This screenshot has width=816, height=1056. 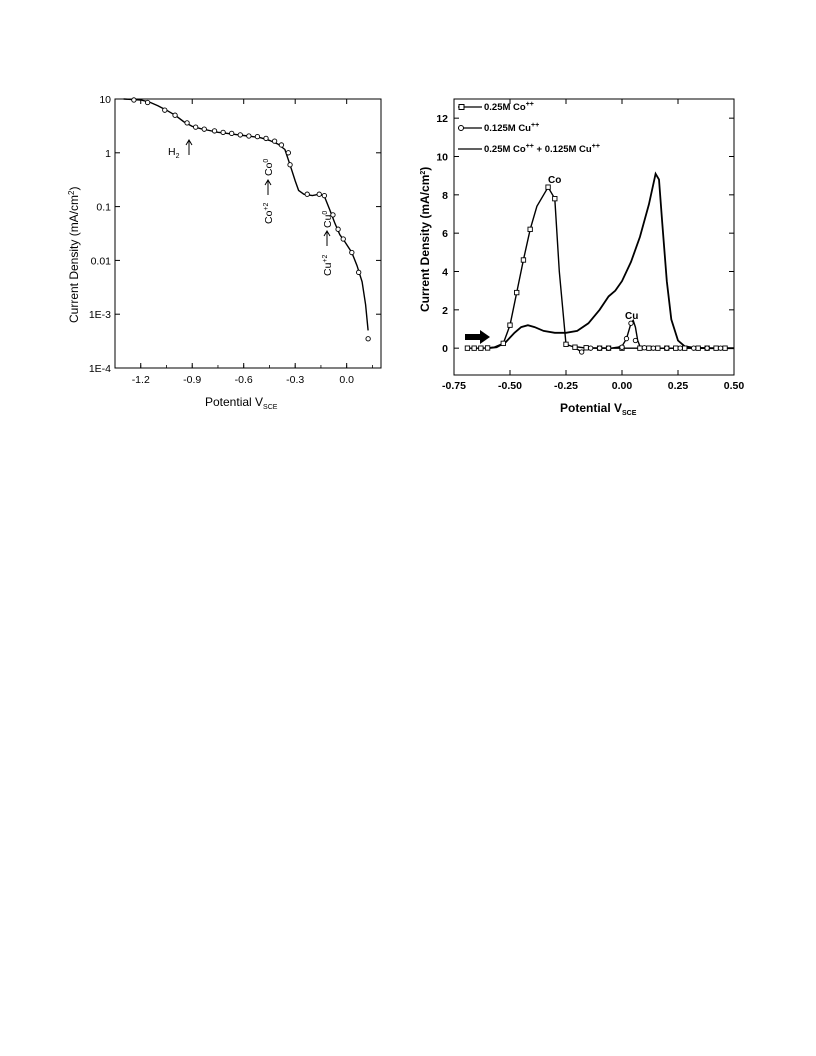 What do you see at coordinates (507, 128) in the screenshot?
I see `legend-cu-main: 0.125M Cu` at bounding box center [507, 128].